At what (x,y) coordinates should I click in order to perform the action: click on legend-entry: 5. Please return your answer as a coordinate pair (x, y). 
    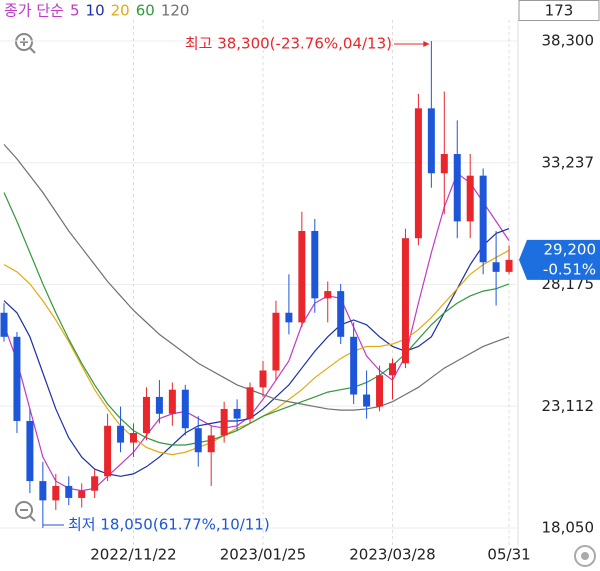
    Looking at the image, I should click on (75, 11).